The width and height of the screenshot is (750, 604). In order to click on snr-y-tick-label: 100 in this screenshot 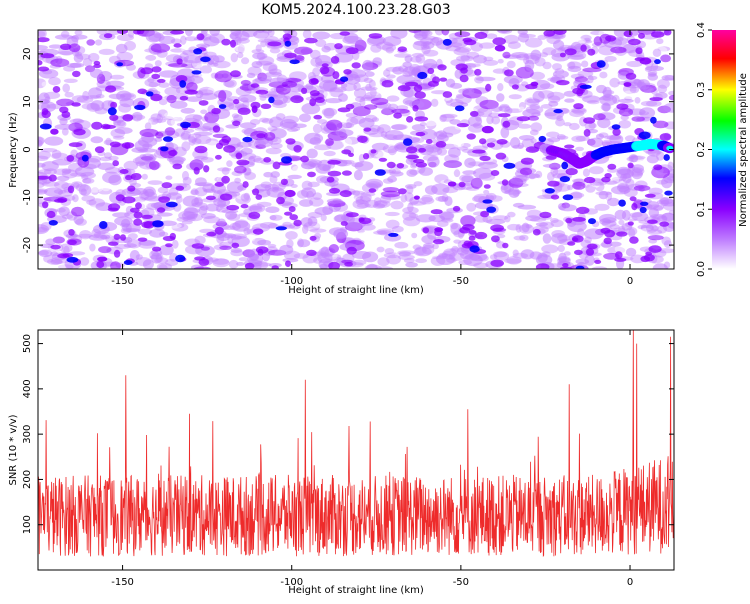, I will do `click(27, 524)`.